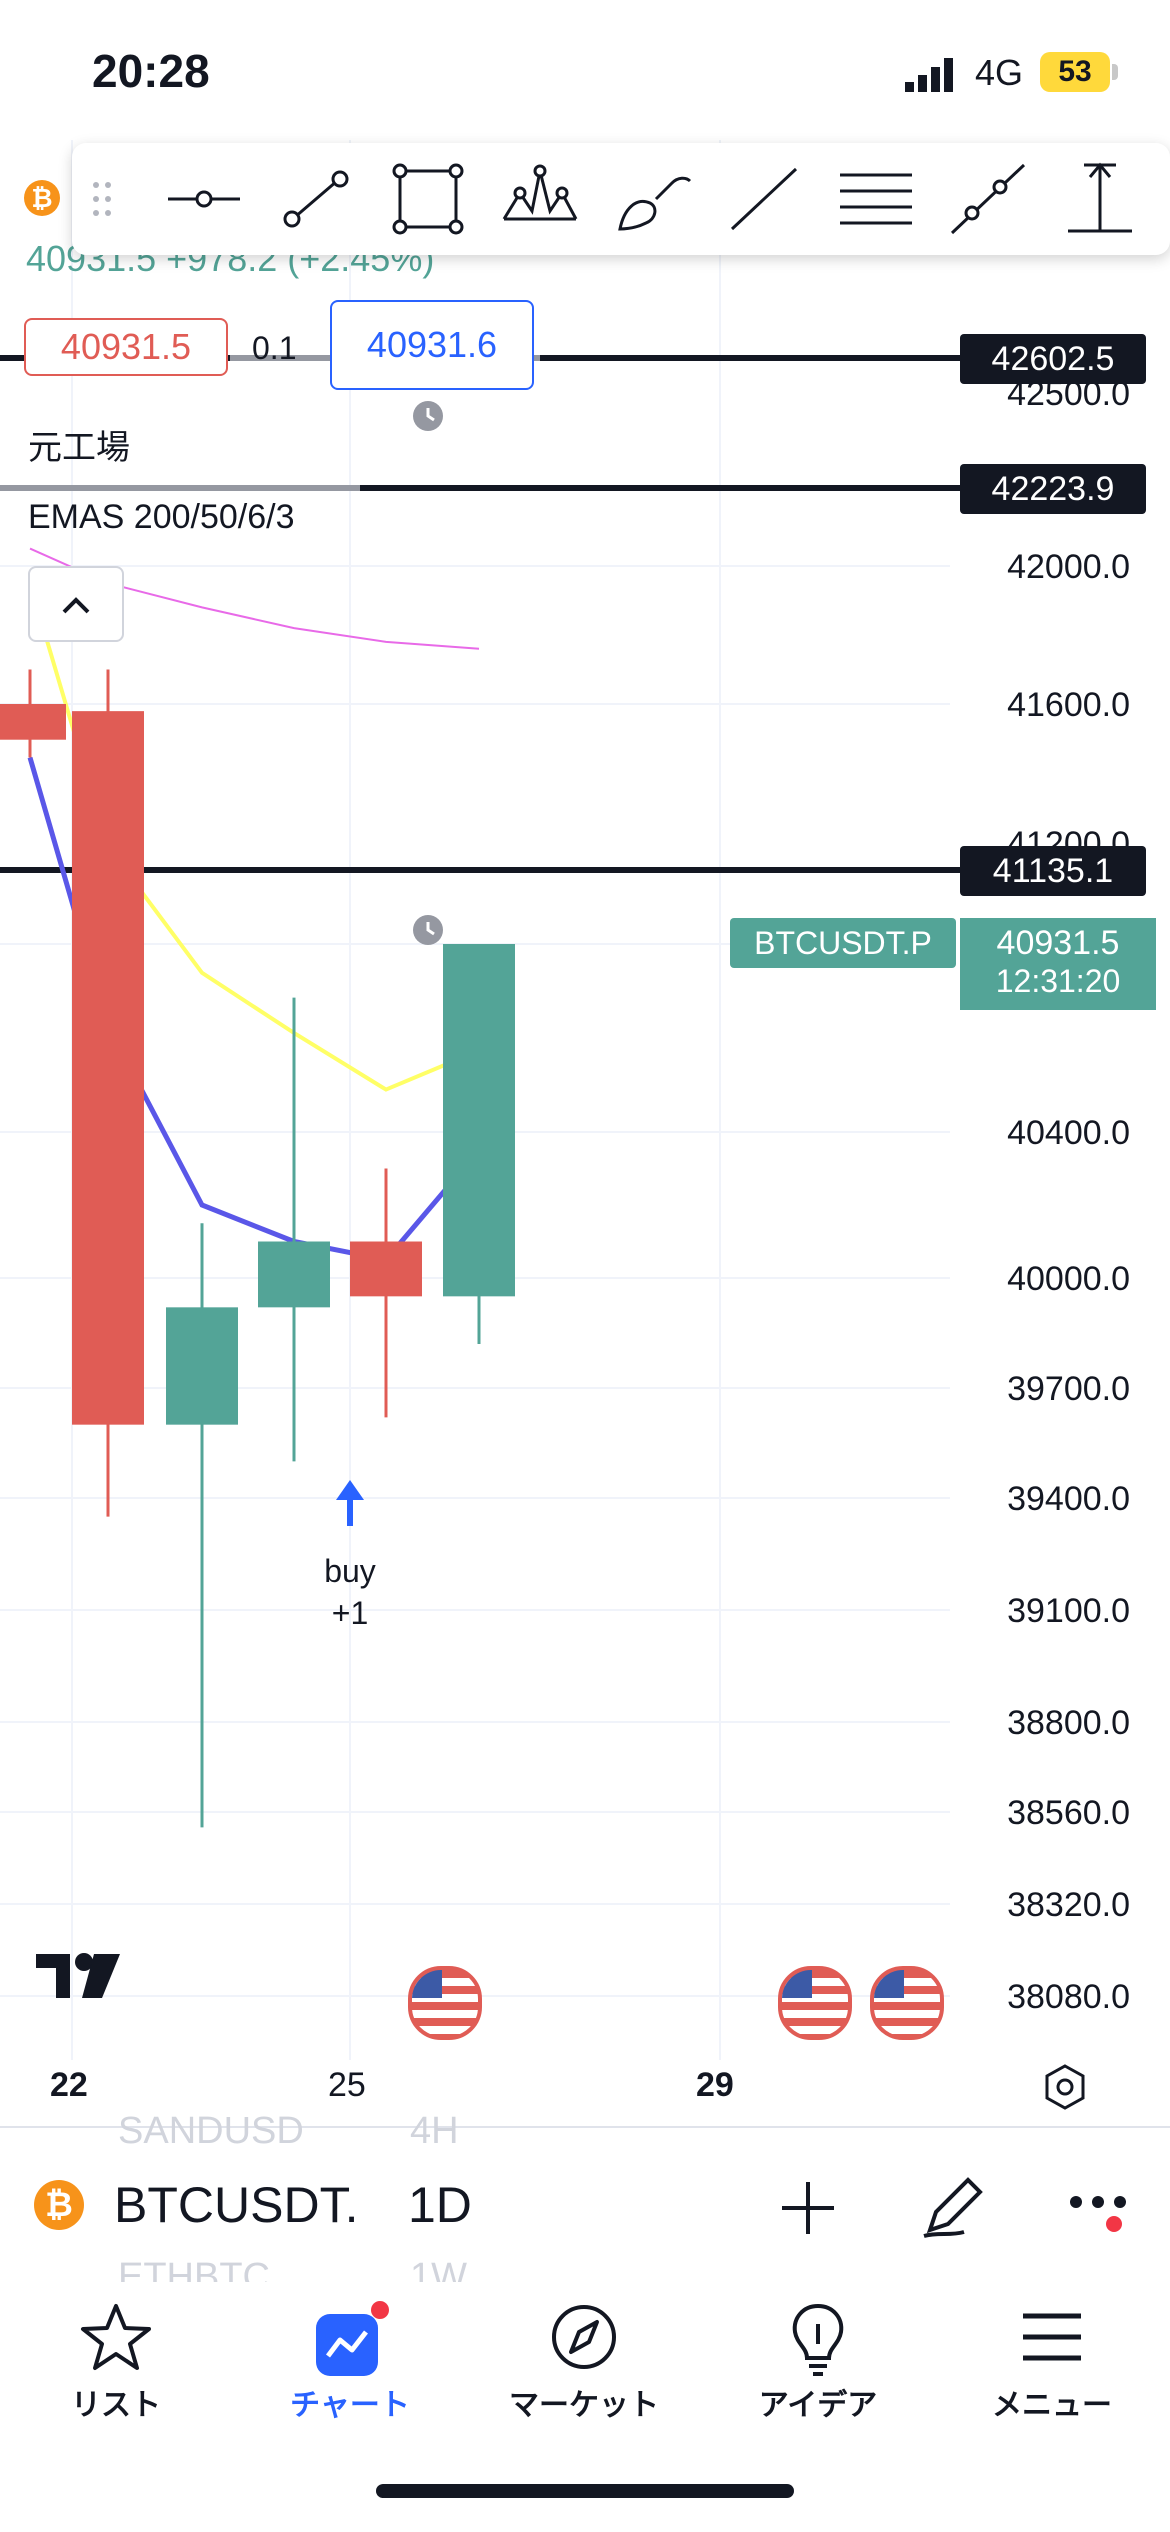 This screenshot has height=2532, width=1170. What do you see at coordinates (80, 1976) in the screenshot?
I see `tradingview-logo` at bounding box center [80, 1976].